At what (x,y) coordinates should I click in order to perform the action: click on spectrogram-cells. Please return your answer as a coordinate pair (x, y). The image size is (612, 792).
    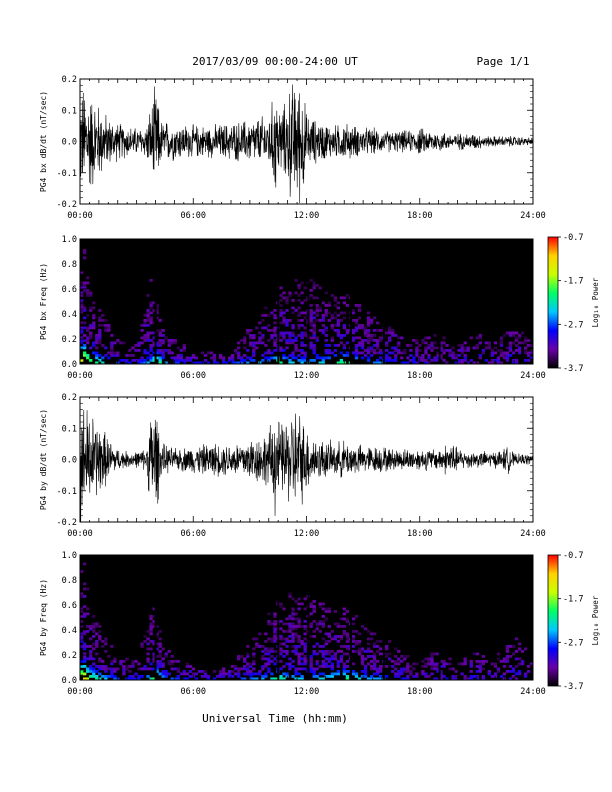
    Looking at the image, I should click on (306, 301).